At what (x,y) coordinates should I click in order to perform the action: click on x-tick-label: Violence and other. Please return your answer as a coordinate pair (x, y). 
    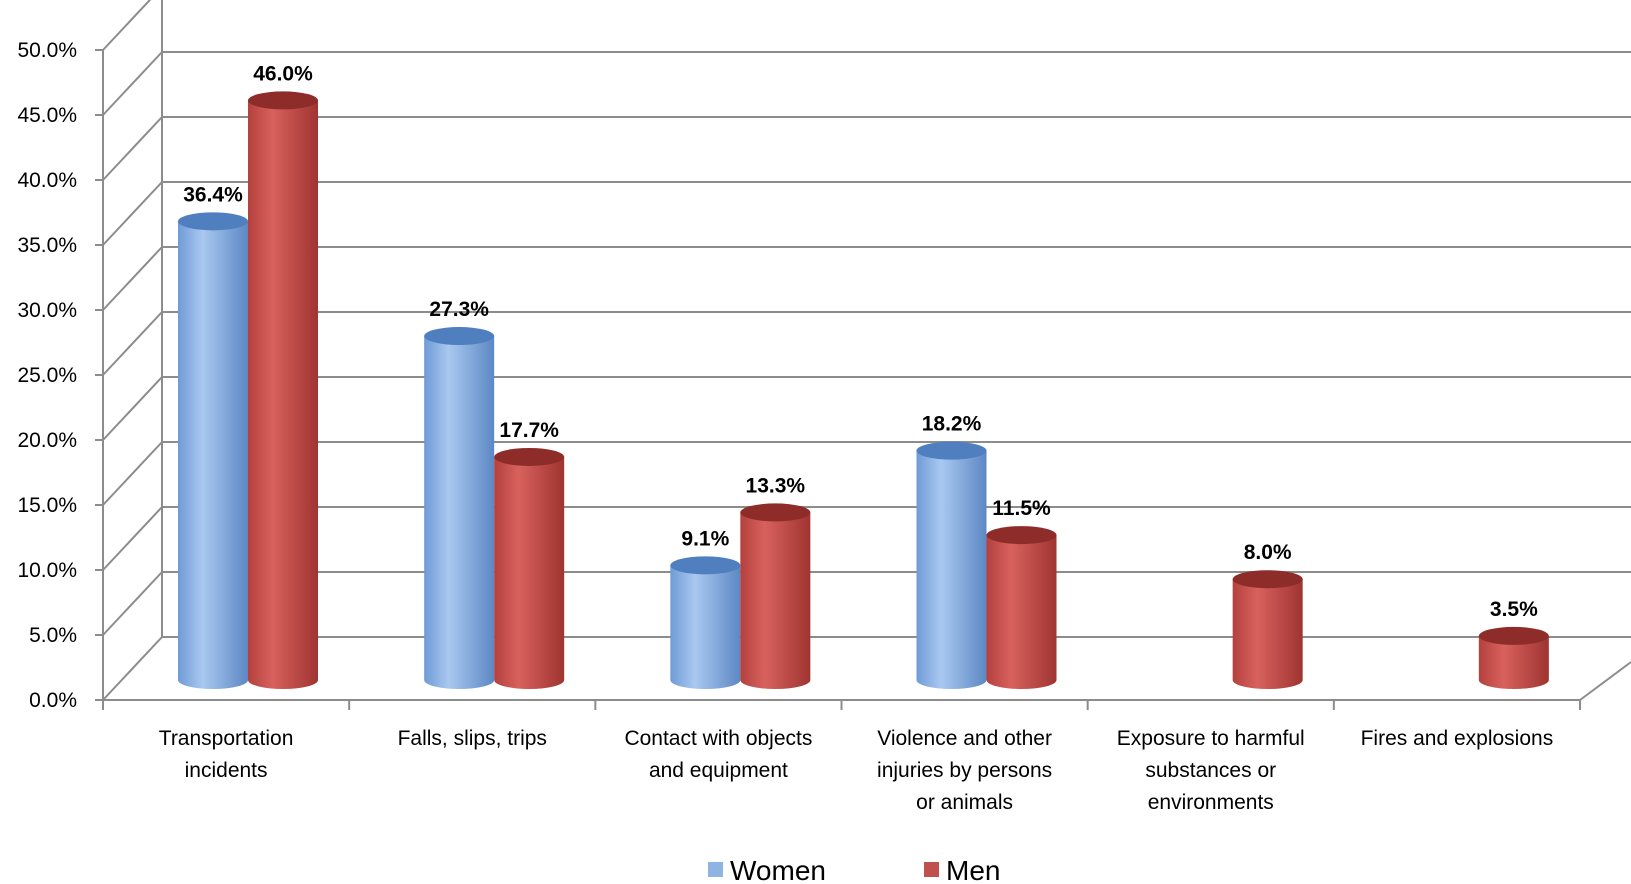
    Looking at the image, I should click on (964, 738).